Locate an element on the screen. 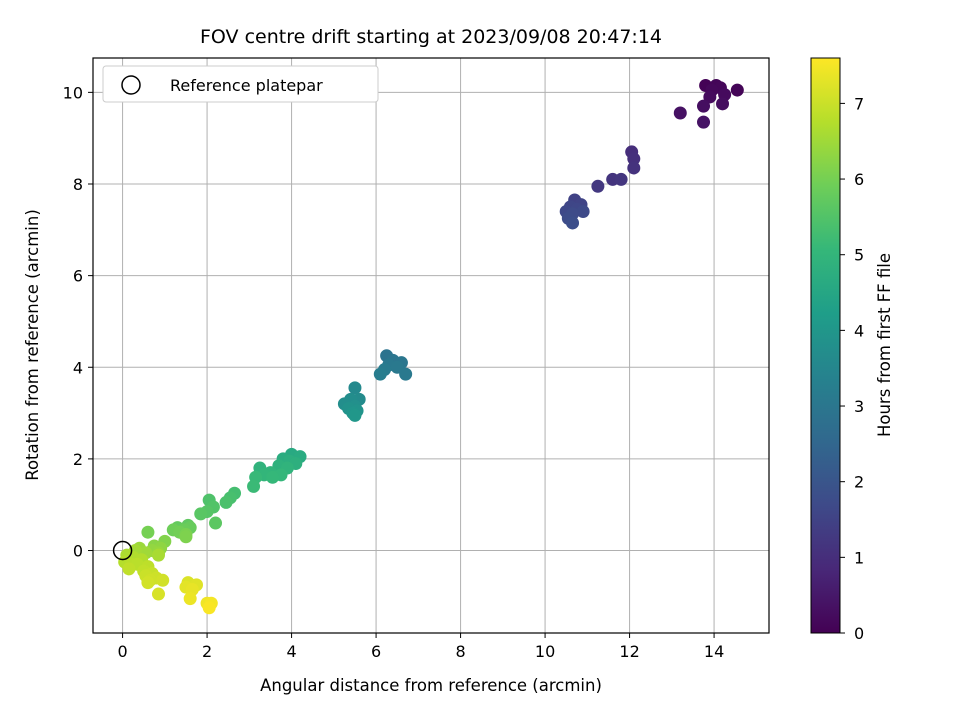  colorbar-tick-label: 6 is located at coordinates (859, 179).